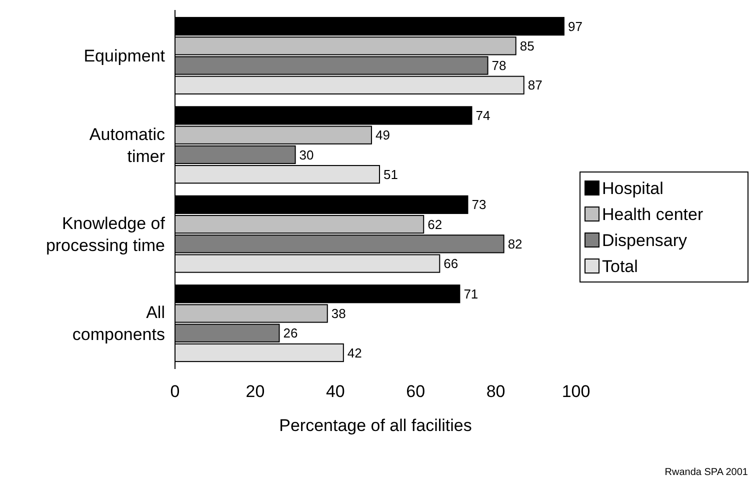  What do you see at coordinates (451, 264) in the screenshot?
I see `data-label: 66` at bounding box center [451, 264].